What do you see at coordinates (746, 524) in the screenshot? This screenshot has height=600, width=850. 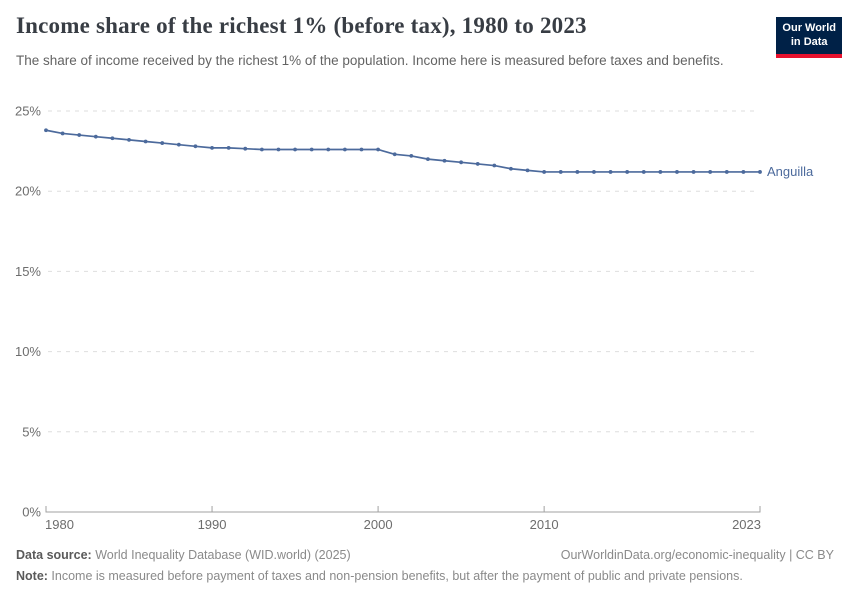 I see `x-tick-label-2023: 2023` at bounding box center [746, 524].